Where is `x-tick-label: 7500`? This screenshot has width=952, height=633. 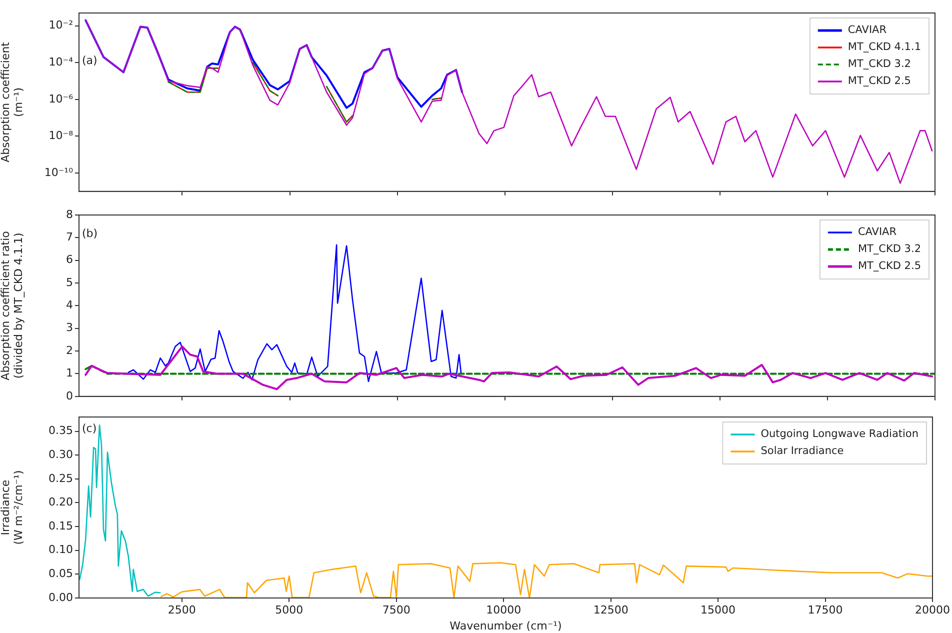
x-tick-label: 7500 is located at coordinates (396, 609).